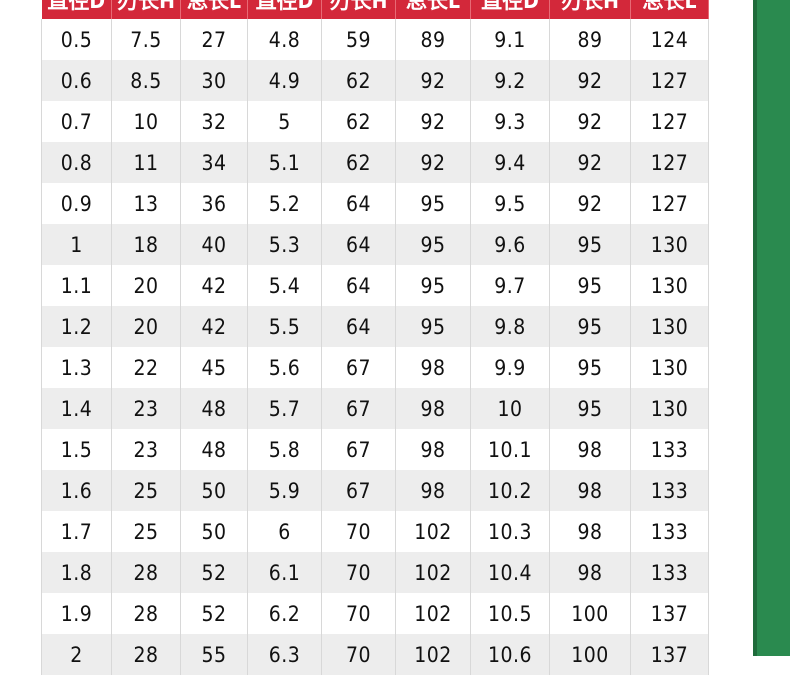 The image size is (790, 675). Describe the element at coordinates (146, 326) in the screenshot. I see `table-cell: 20` at that location.